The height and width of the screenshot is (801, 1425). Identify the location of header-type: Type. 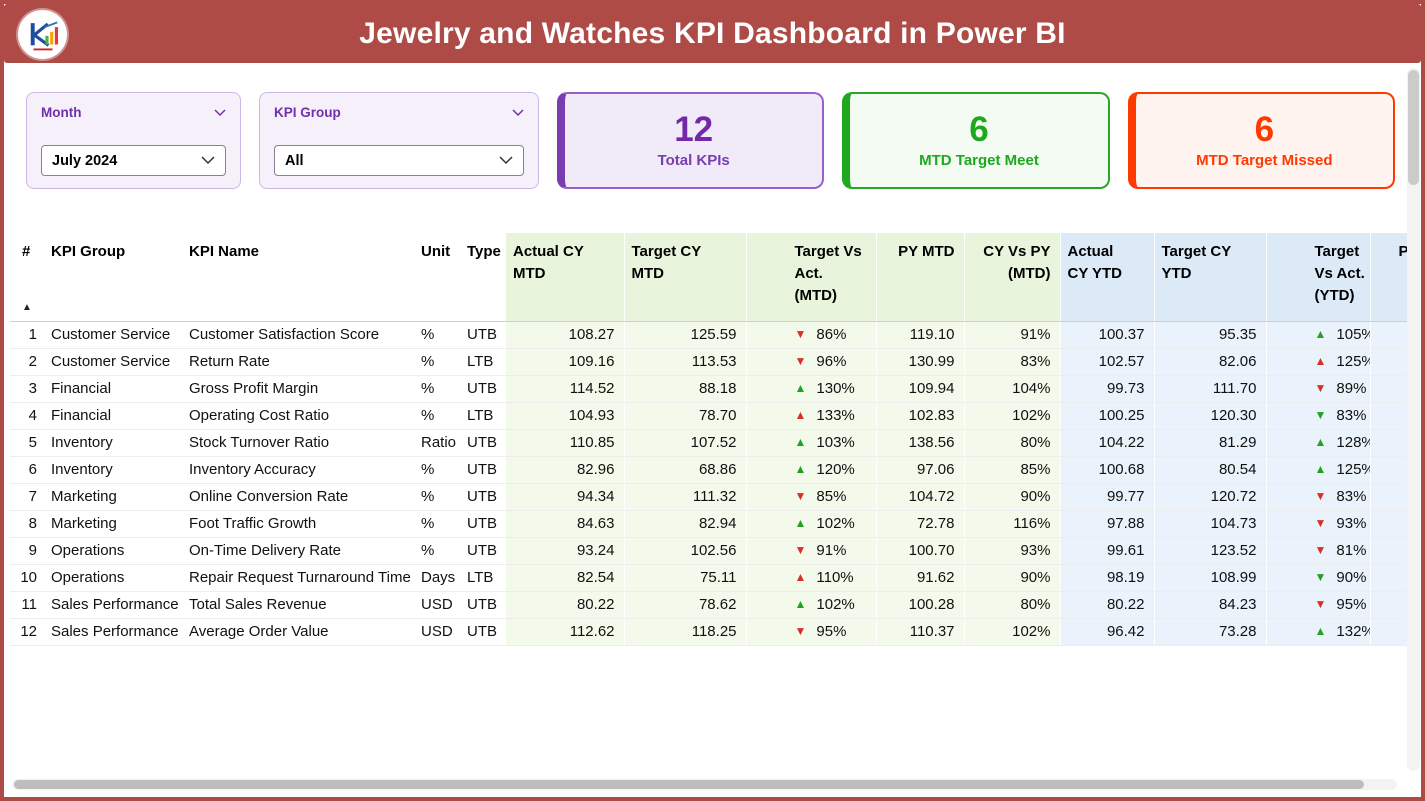
(483, 277).